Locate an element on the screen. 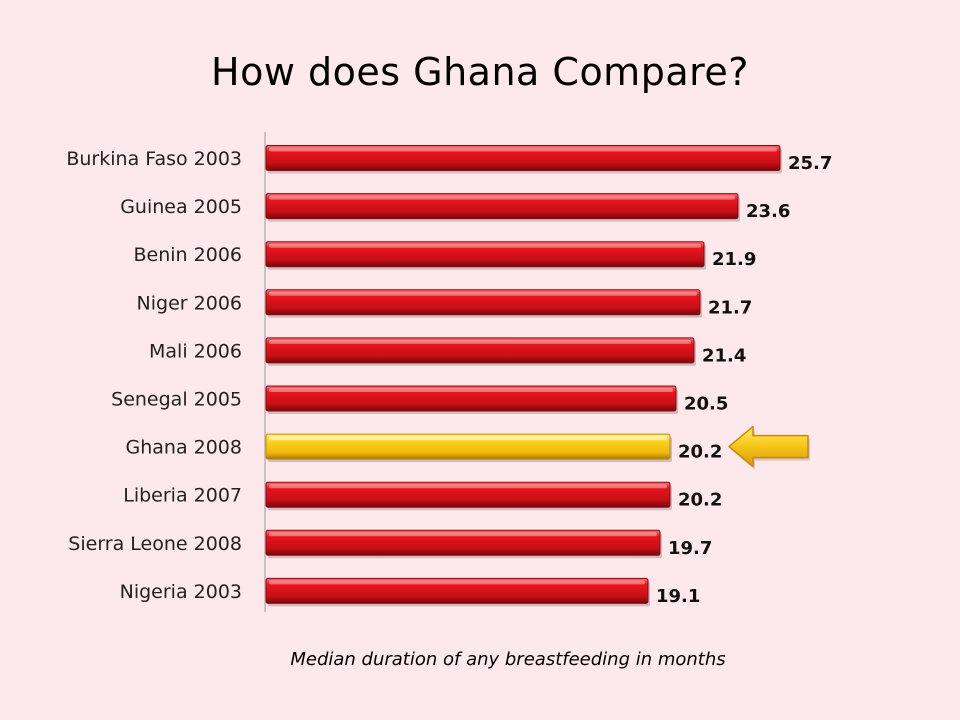 The image size is (960, 720). value-label-senegal-2005: 20.5 is located at coordinates (706, 404).